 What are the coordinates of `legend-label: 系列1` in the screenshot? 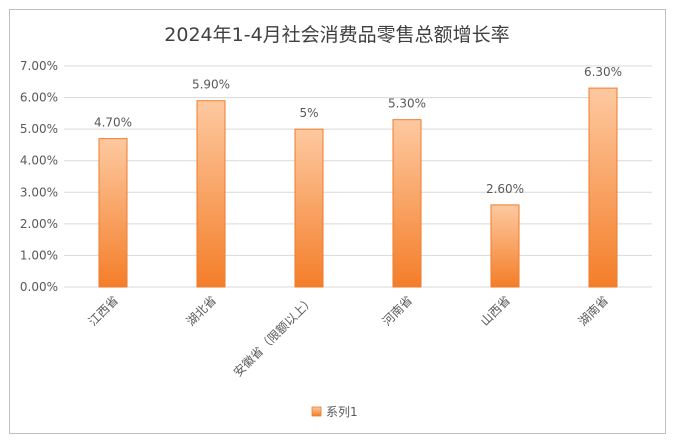 It's located at (342, 412).